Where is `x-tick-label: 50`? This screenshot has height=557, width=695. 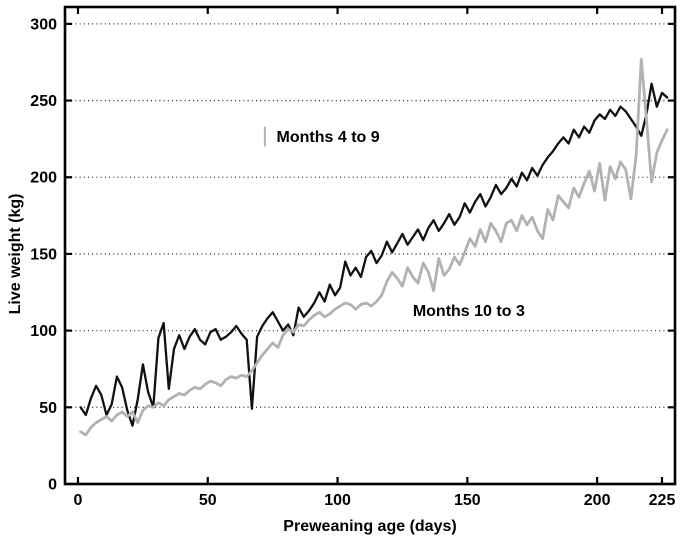
x-tick-label: 50 is located at coordinates (208, 500).